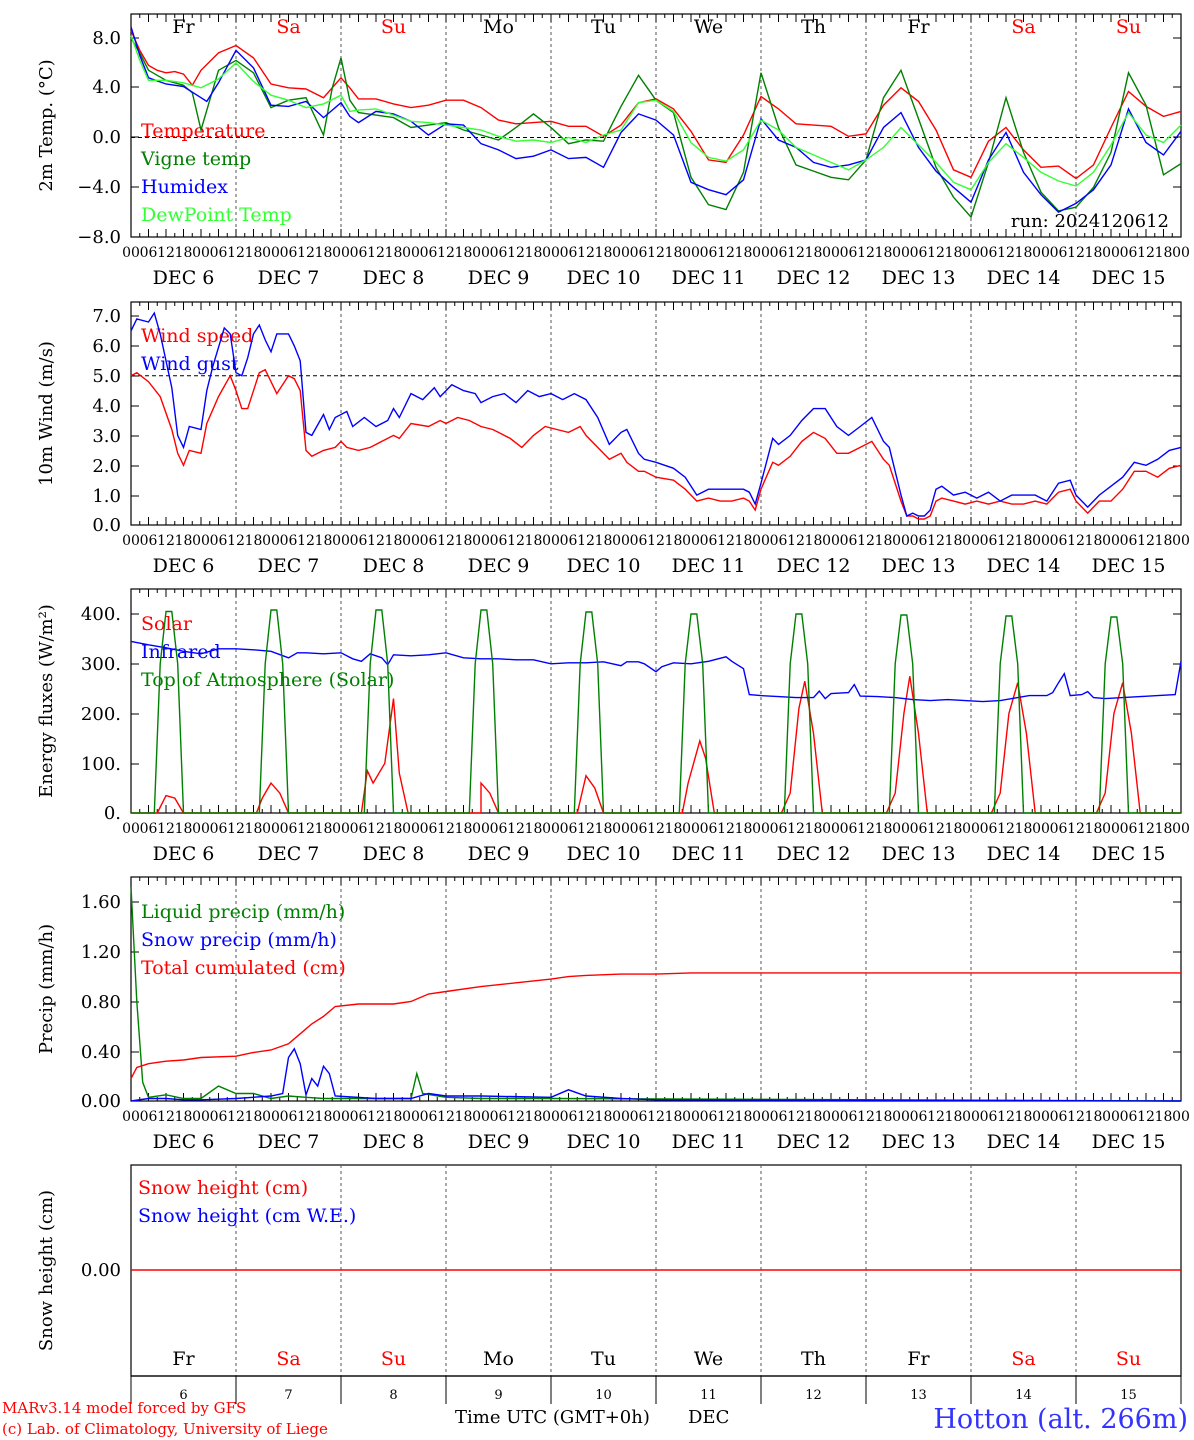  Describe the element at coordinates (216, 215) in the screenshot. I see `legend-entry: DewPoint Temp` at that location.